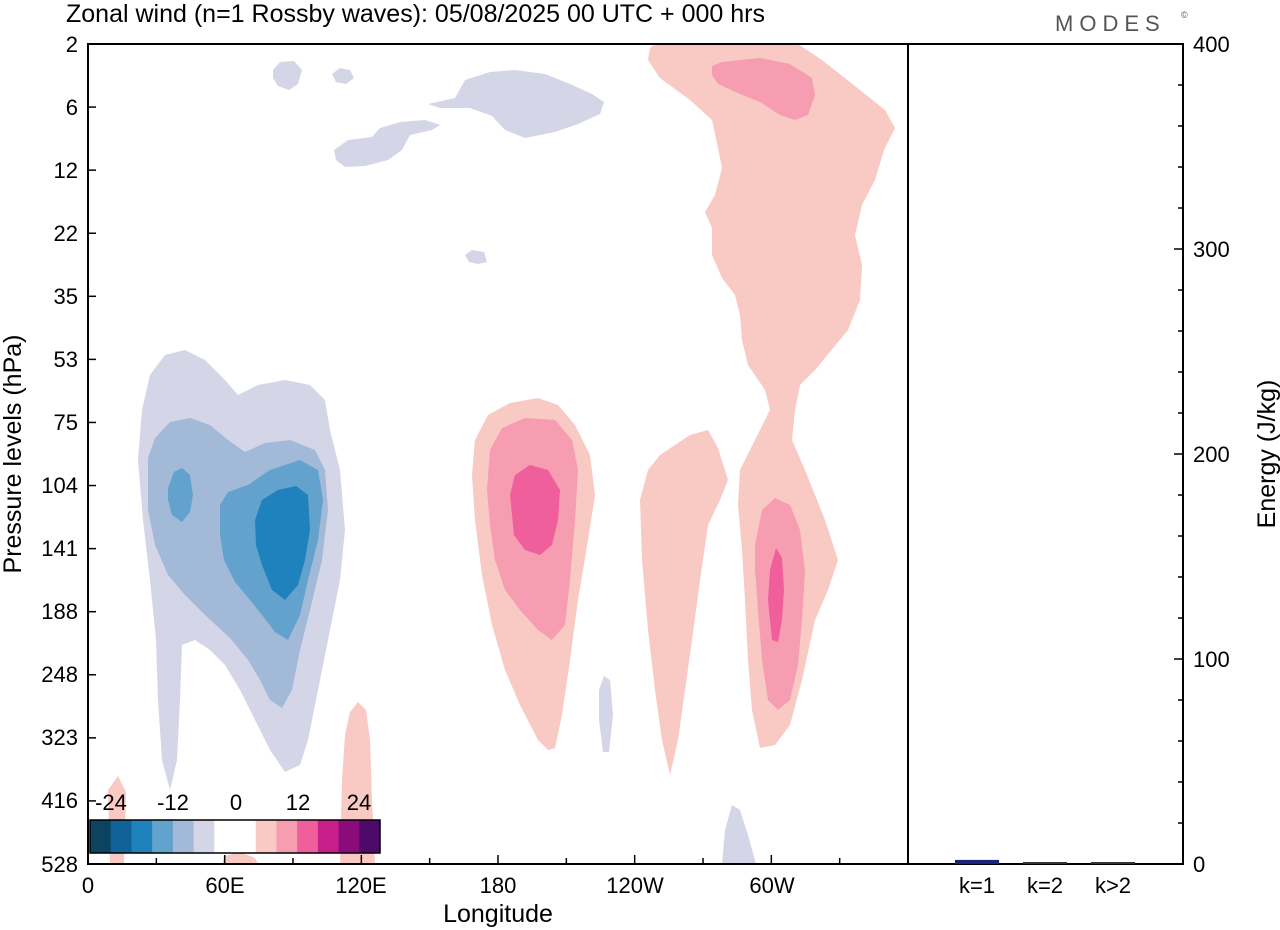  What do you see at coordinates (1211, 659) in the screenshot?
I see `energy-tick-label: 100` at bounding box center [1211, 659].